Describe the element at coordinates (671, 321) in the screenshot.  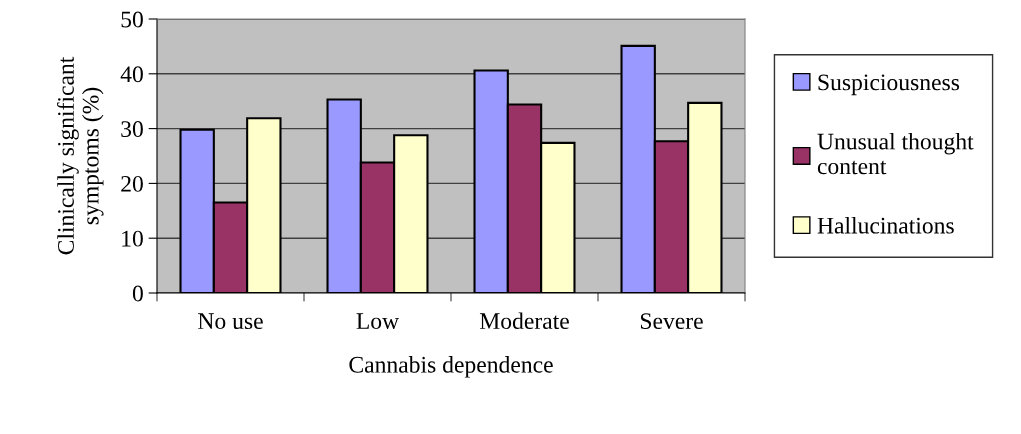
I see `x-tick-label: Severe` at that location.